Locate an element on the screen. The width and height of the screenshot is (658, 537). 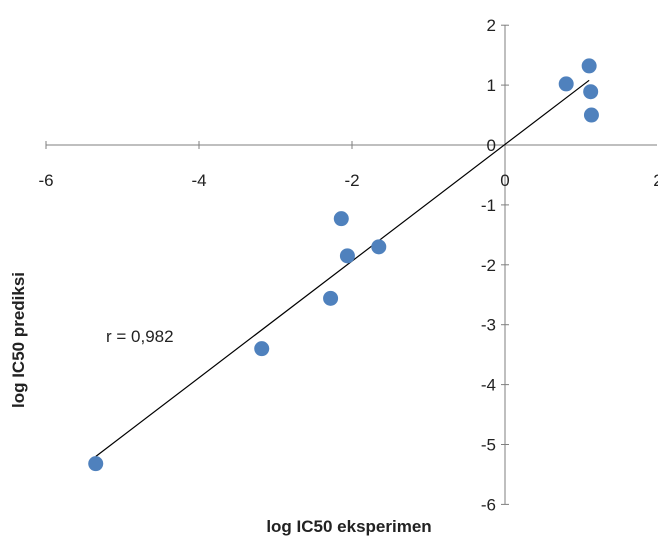
y-tick-label: 1 is located at coordinates (491, 85).